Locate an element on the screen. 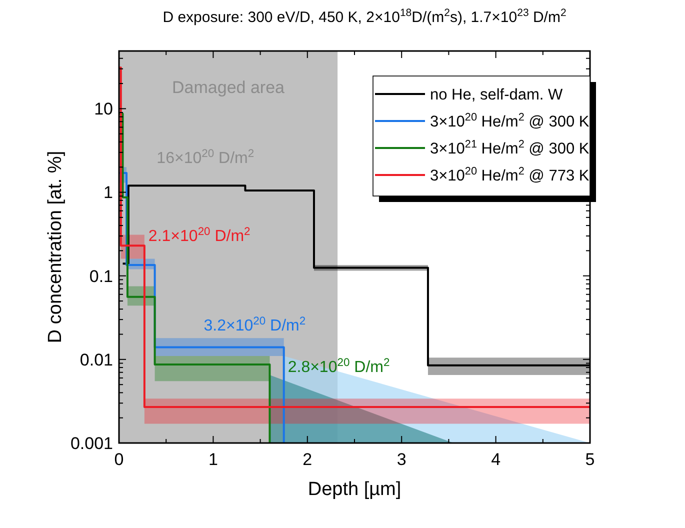  x-tick-label: 1 is located at coordinates (213, 459).